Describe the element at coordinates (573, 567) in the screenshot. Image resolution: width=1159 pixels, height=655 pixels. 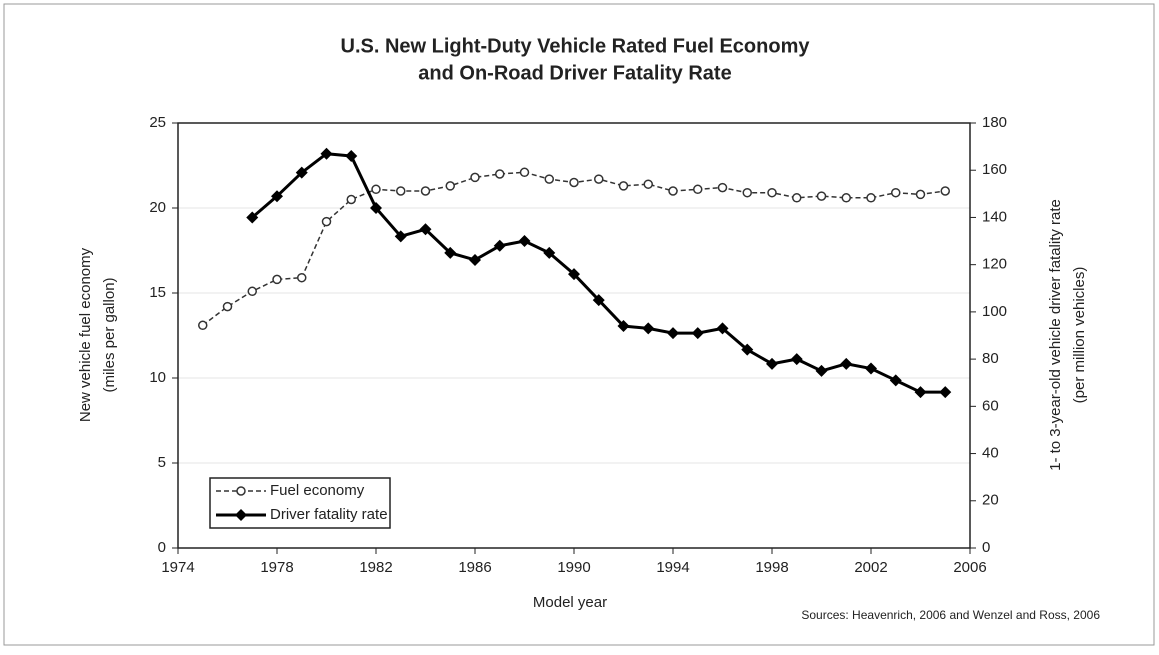
I see `x-tick-label: 1990` at that location.